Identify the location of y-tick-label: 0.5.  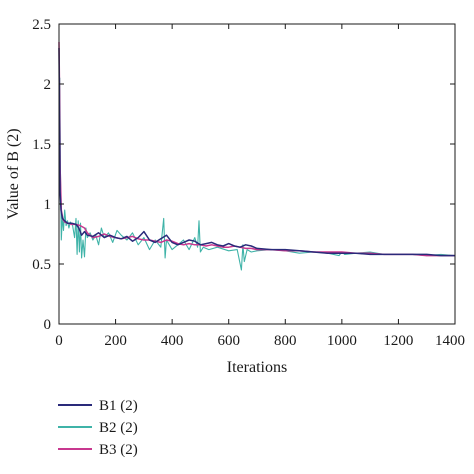
(41, 265).